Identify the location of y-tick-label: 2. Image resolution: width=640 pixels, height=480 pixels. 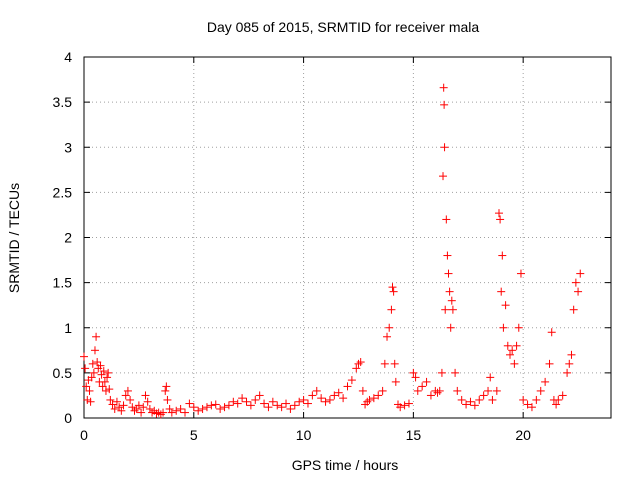
(68, 238).